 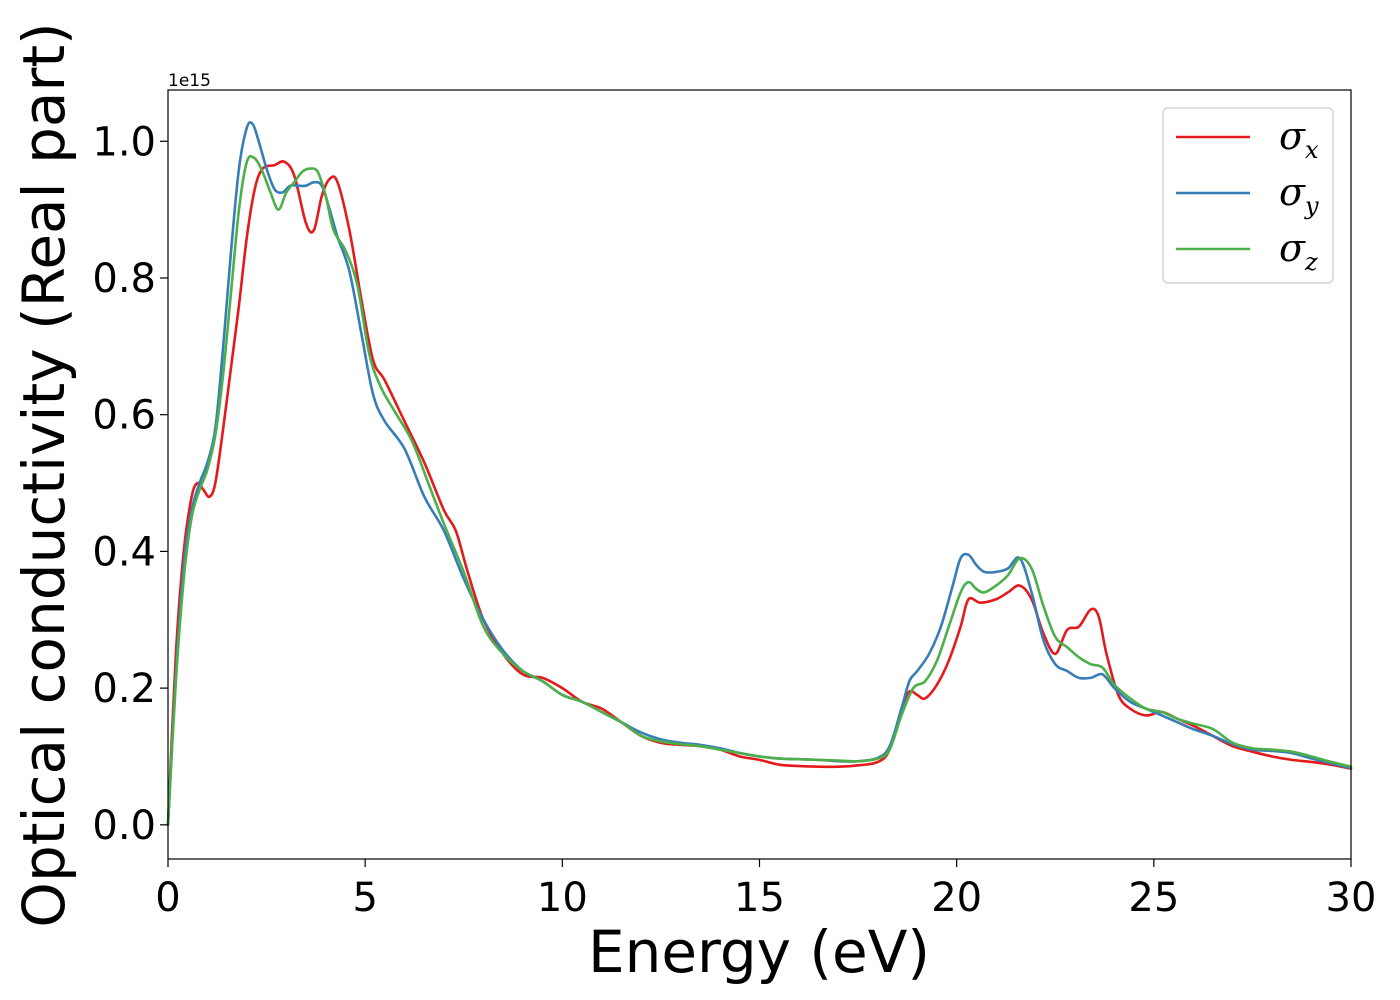 I want to click on y-offset-label: 1e15, so click(x=189, y=81).